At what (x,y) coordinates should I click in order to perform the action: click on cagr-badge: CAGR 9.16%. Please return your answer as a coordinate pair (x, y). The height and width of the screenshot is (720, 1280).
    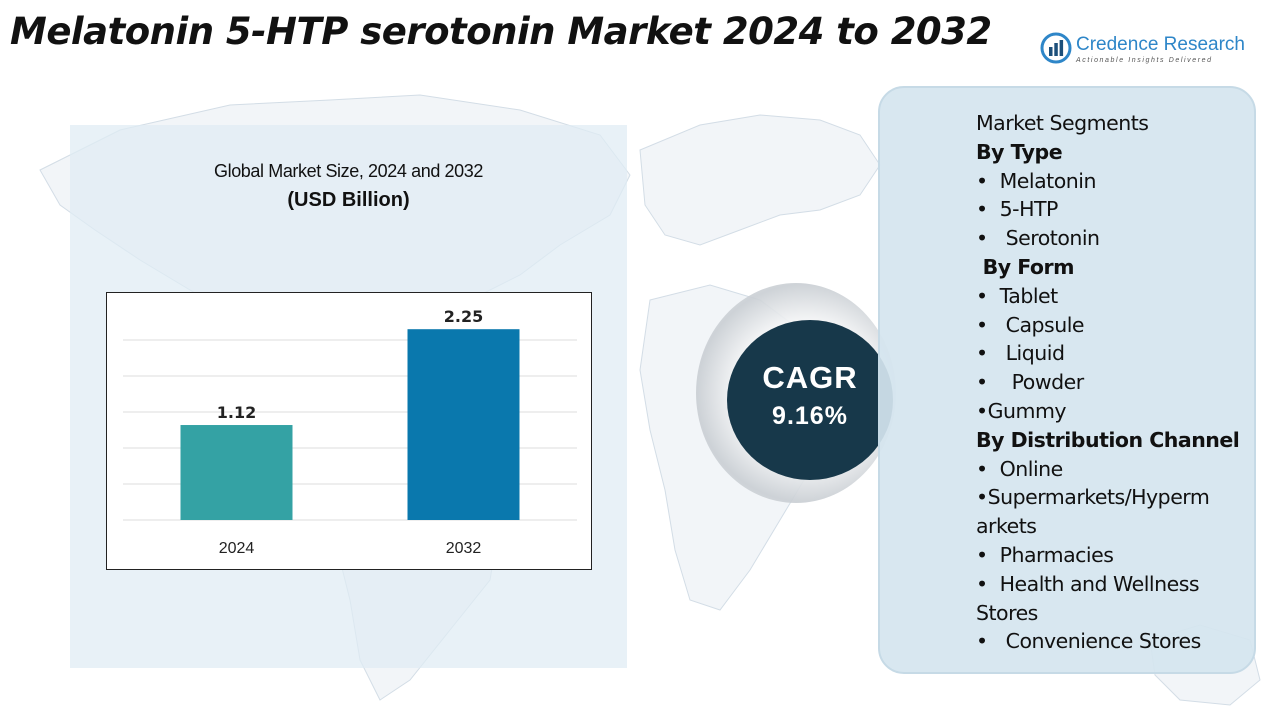
    Looking at the image, I should click on (810, 400).